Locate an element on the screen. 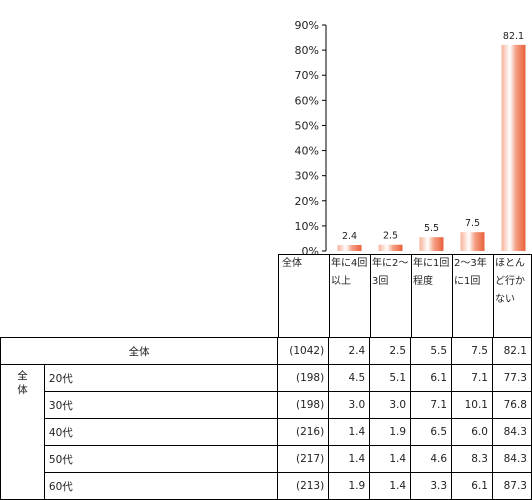 The height and width of the screenshot is (500, 532). row-label: 60代 is located at coordinates (161, 486).